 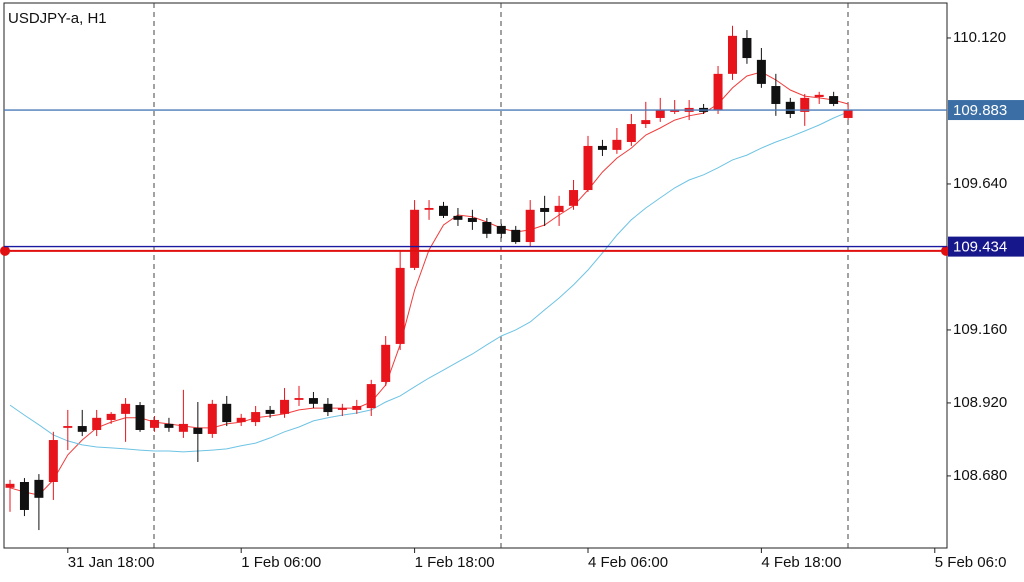 What do you see at coordinates (980, 247) in the screenshot?
I see `price-label: 109.434` at bounding box center [980, 247].